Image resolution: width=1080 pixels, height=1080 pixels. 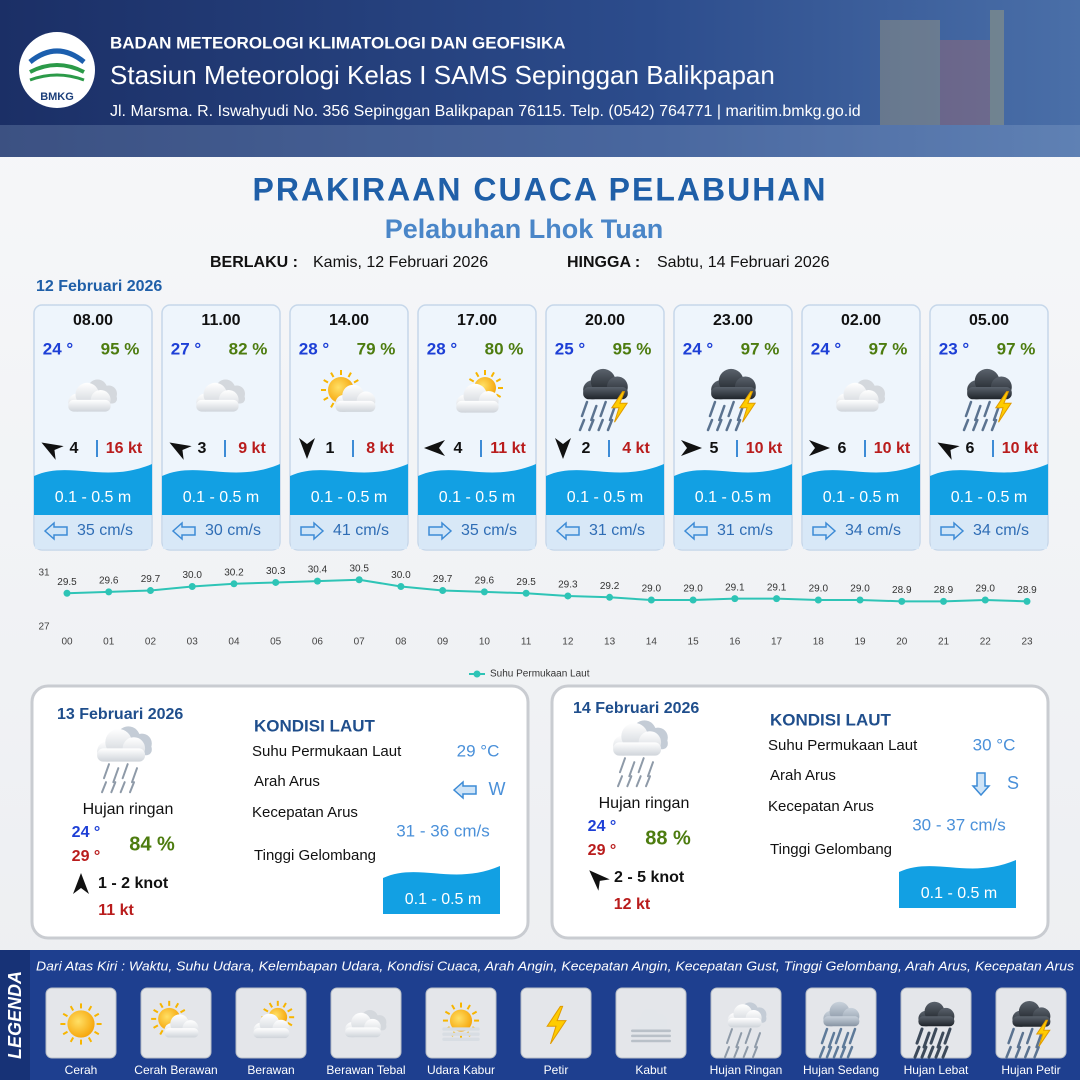 What do you see at coordinates (376, 348) in the screenshot?
I see `humidity: 79 %` at bounding box center [376, 348].